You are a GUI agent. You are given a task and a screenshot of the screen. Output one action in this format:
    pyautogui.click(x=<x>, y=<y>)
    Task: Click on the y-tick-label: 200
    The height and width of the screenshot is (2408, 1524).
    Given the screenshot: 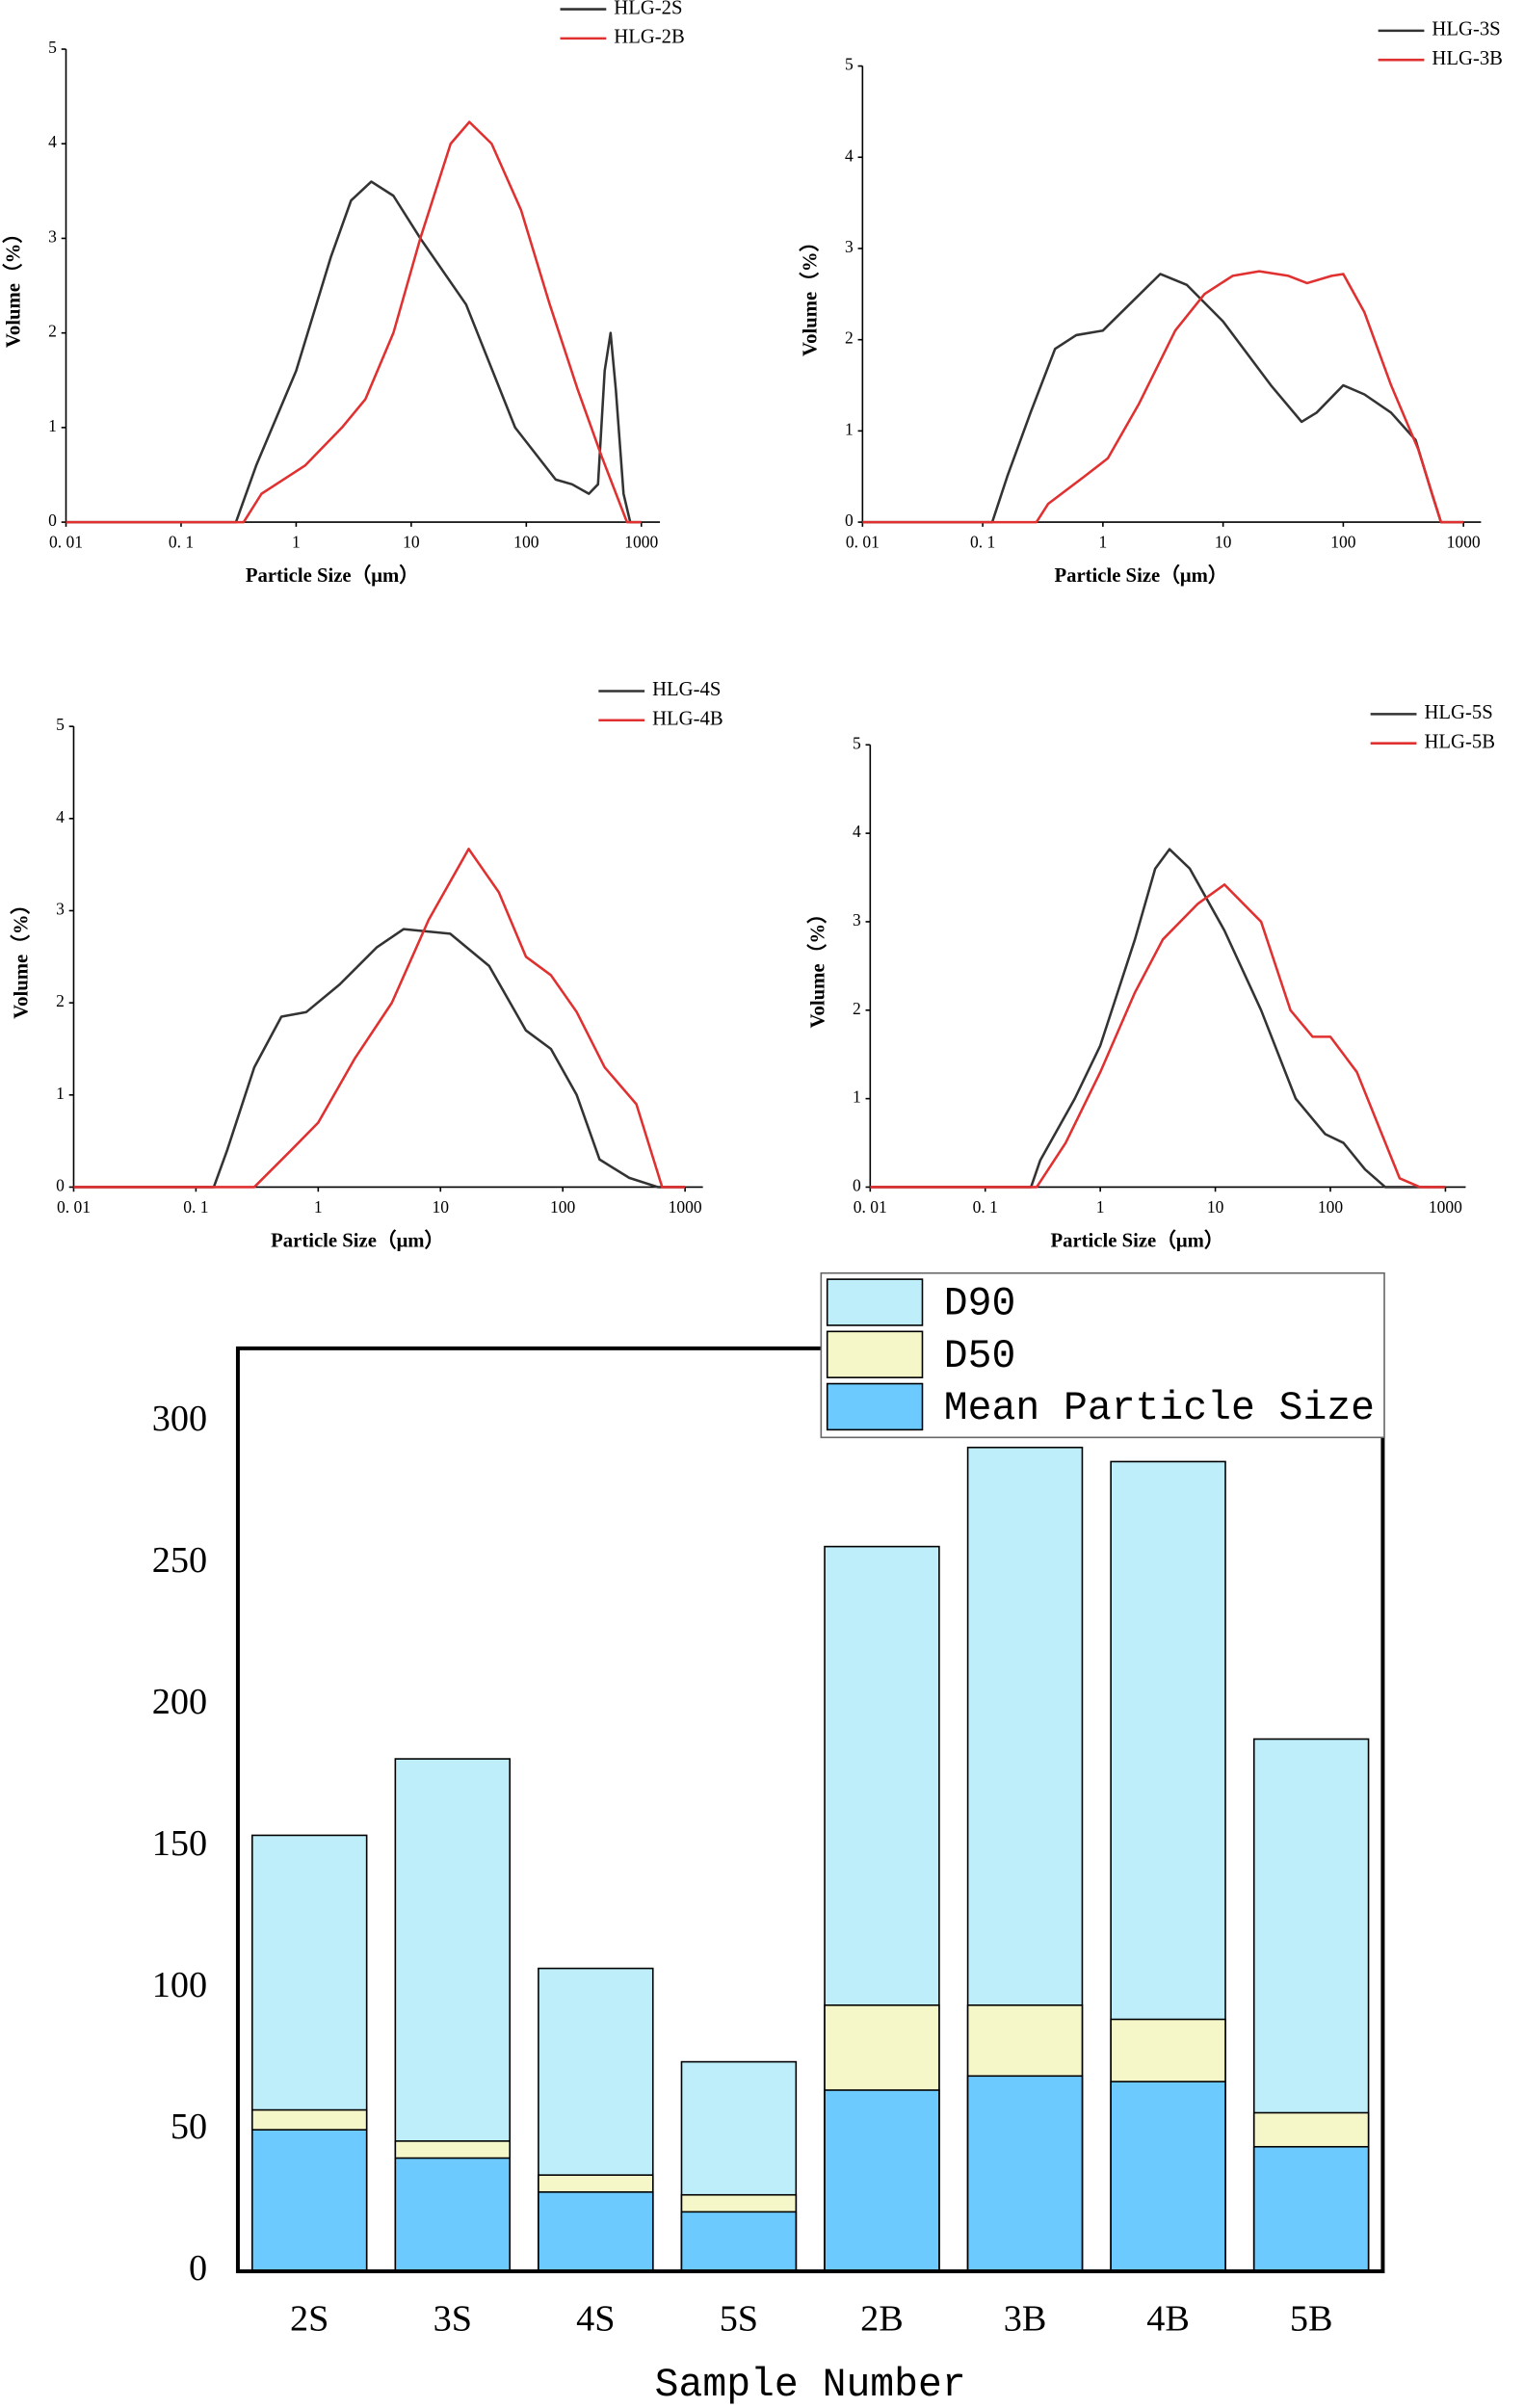 What is the action you would take?
    pyautogui.click(x=179, y=1702)
    